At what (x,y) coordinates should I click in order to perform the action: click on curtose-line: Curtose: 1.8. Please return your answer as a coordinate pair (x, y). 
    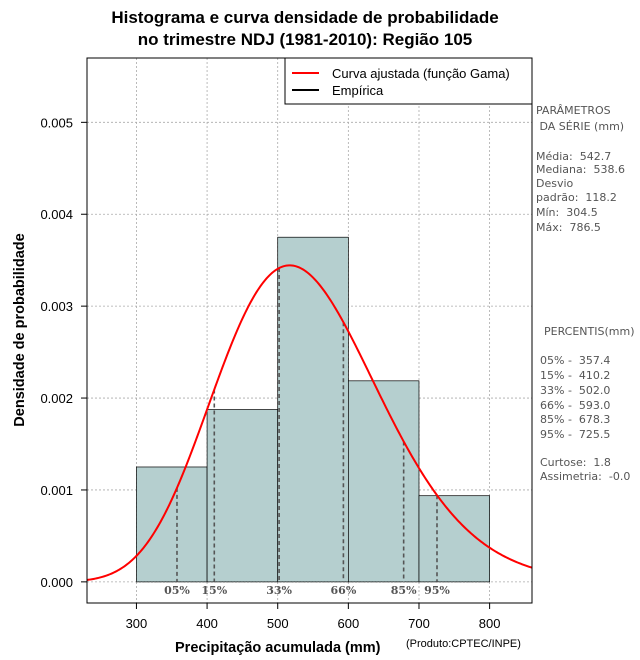
    Looking at the image, I should click on (575, 462).